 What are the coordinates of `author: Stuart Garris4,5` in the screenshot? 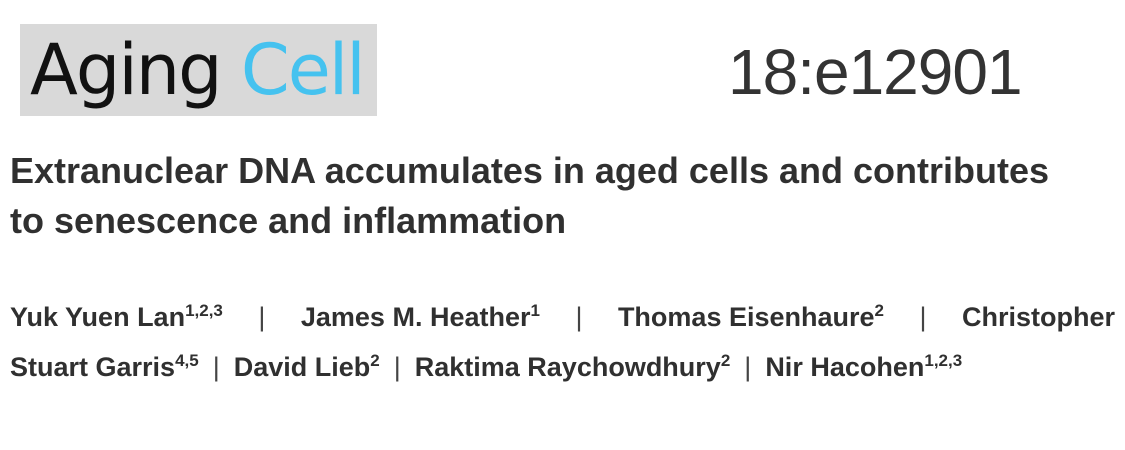 It's located at (104, 367).